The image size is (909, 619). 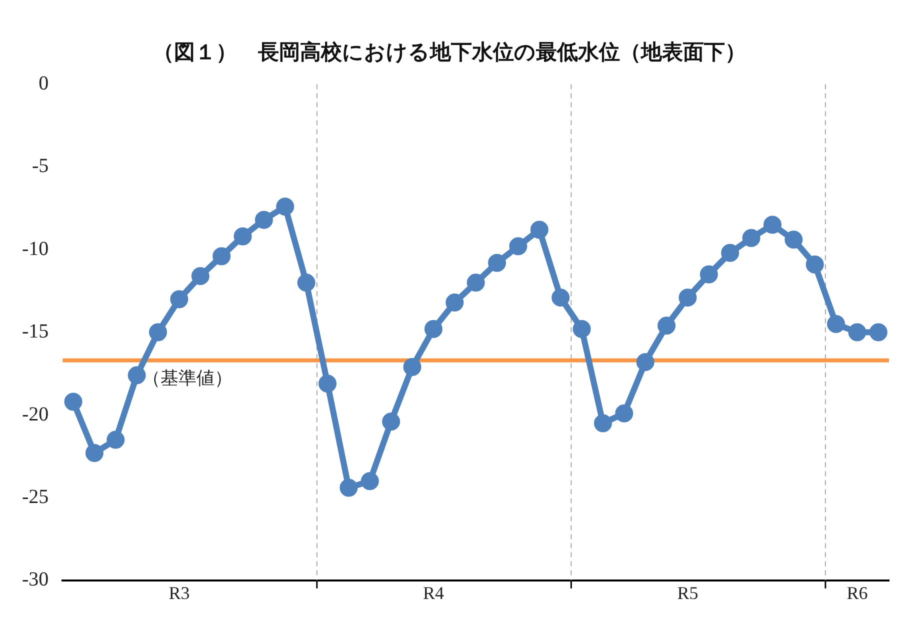 What do you see at coordinates (35, 579) in the screenshot?
I see `y-tick-label: -30` at bounding box center [35, 579].